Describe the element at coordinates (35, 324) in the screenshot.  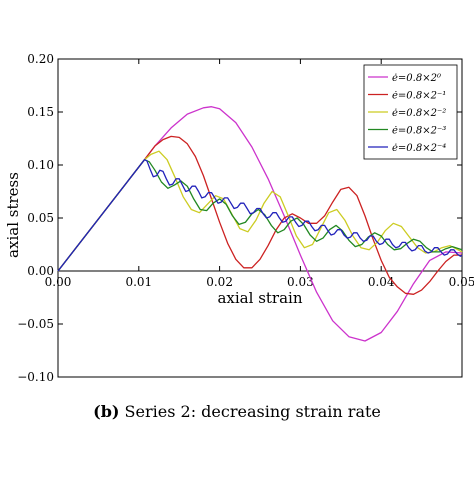
I see `y-tick-label: −0.05` at that location.